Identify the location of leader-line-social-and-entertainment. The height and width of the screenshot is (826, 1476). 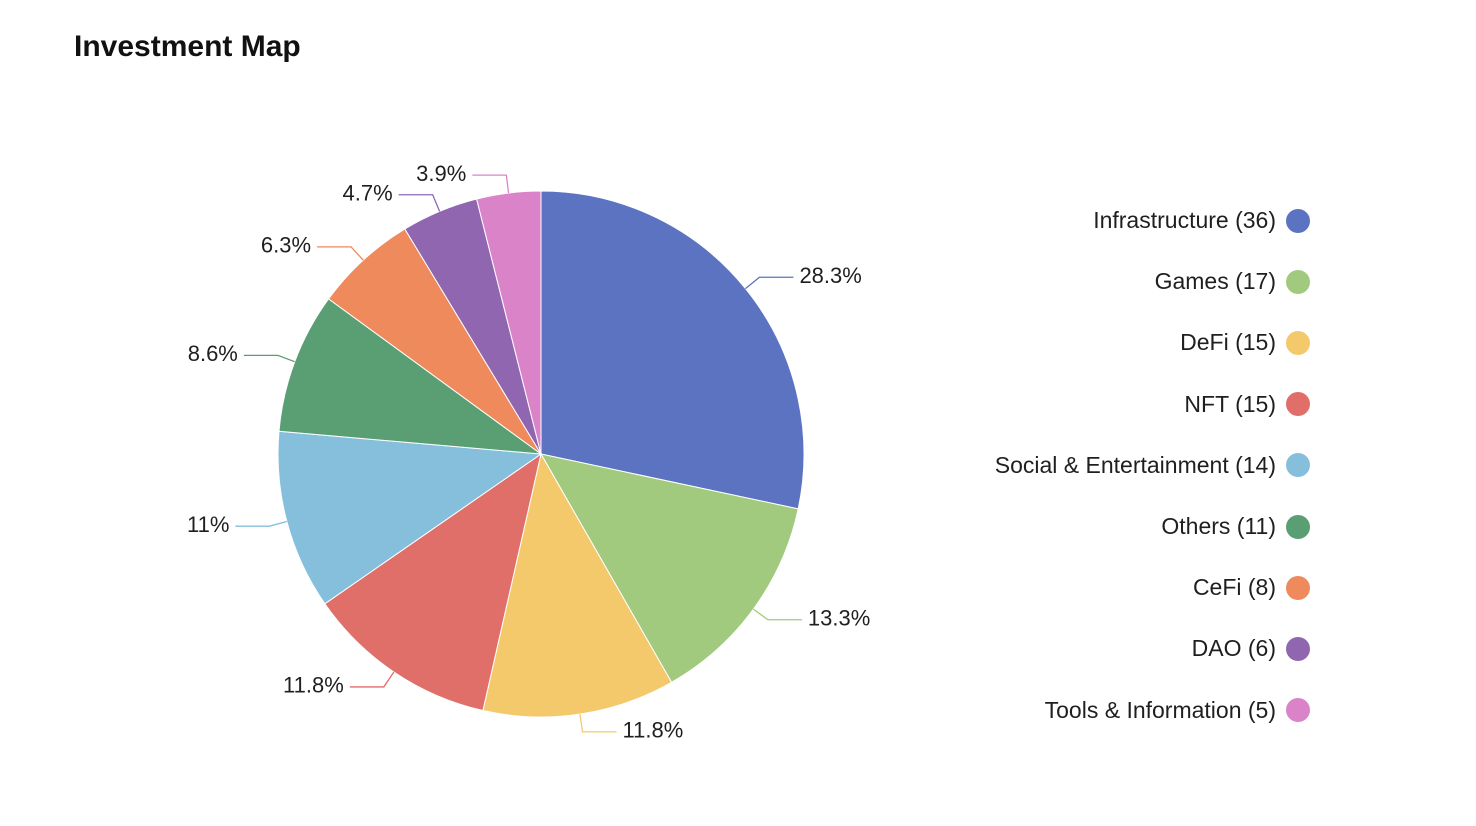
(261, 523).